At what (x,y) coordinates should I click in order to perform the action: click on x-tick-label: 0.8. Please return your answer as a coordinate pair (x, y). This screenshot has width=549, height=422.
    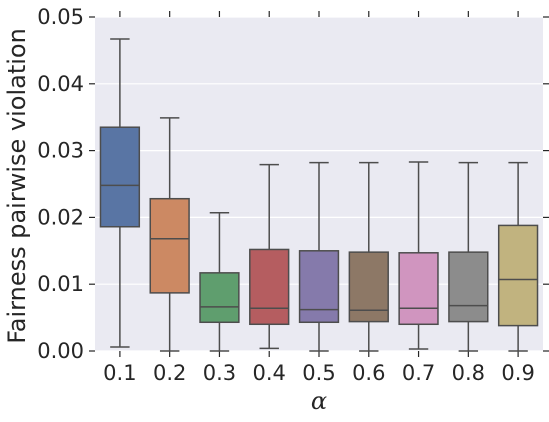
    Looking at the image, I should click on (468, 373).